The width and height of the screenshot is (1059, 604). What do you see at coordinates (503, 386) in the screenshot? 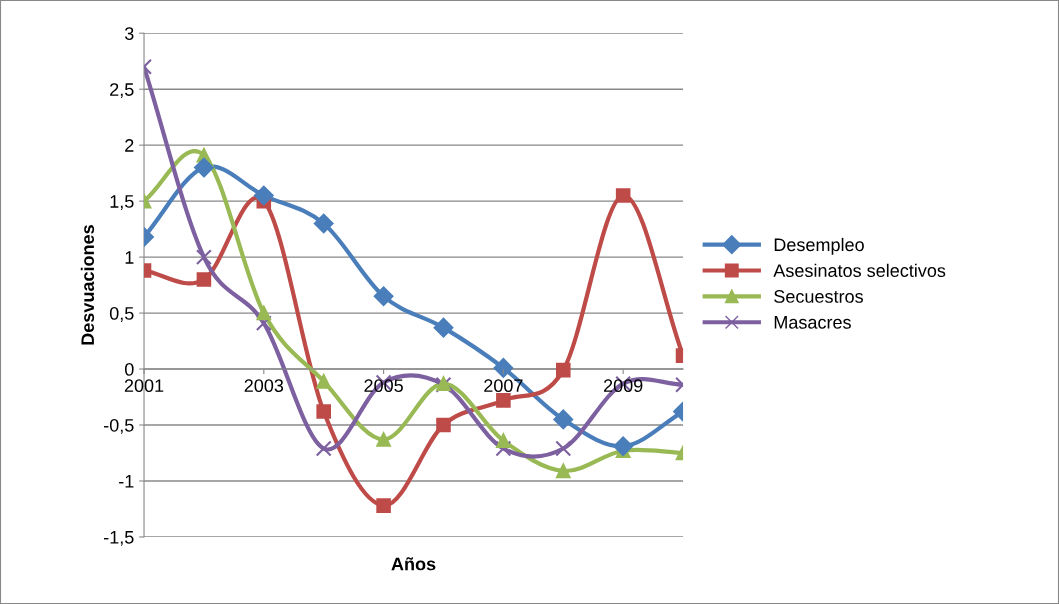
I see `x-tick-label: 2007` at bounding box center [503, 386].